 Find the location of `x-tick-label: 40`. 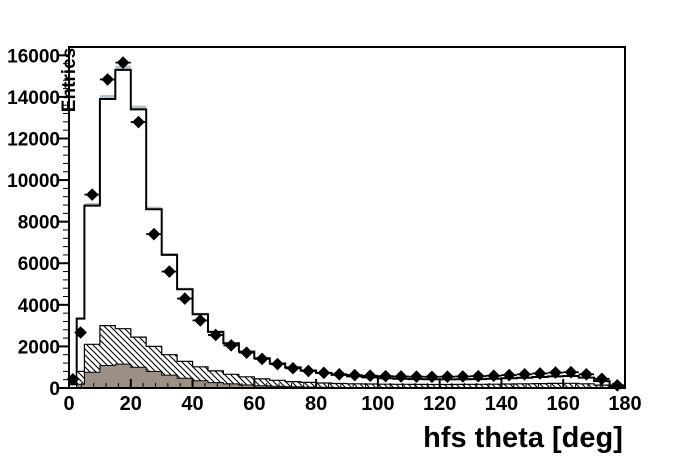

x-tick-label: 40 is located at coordinates (192, 404).